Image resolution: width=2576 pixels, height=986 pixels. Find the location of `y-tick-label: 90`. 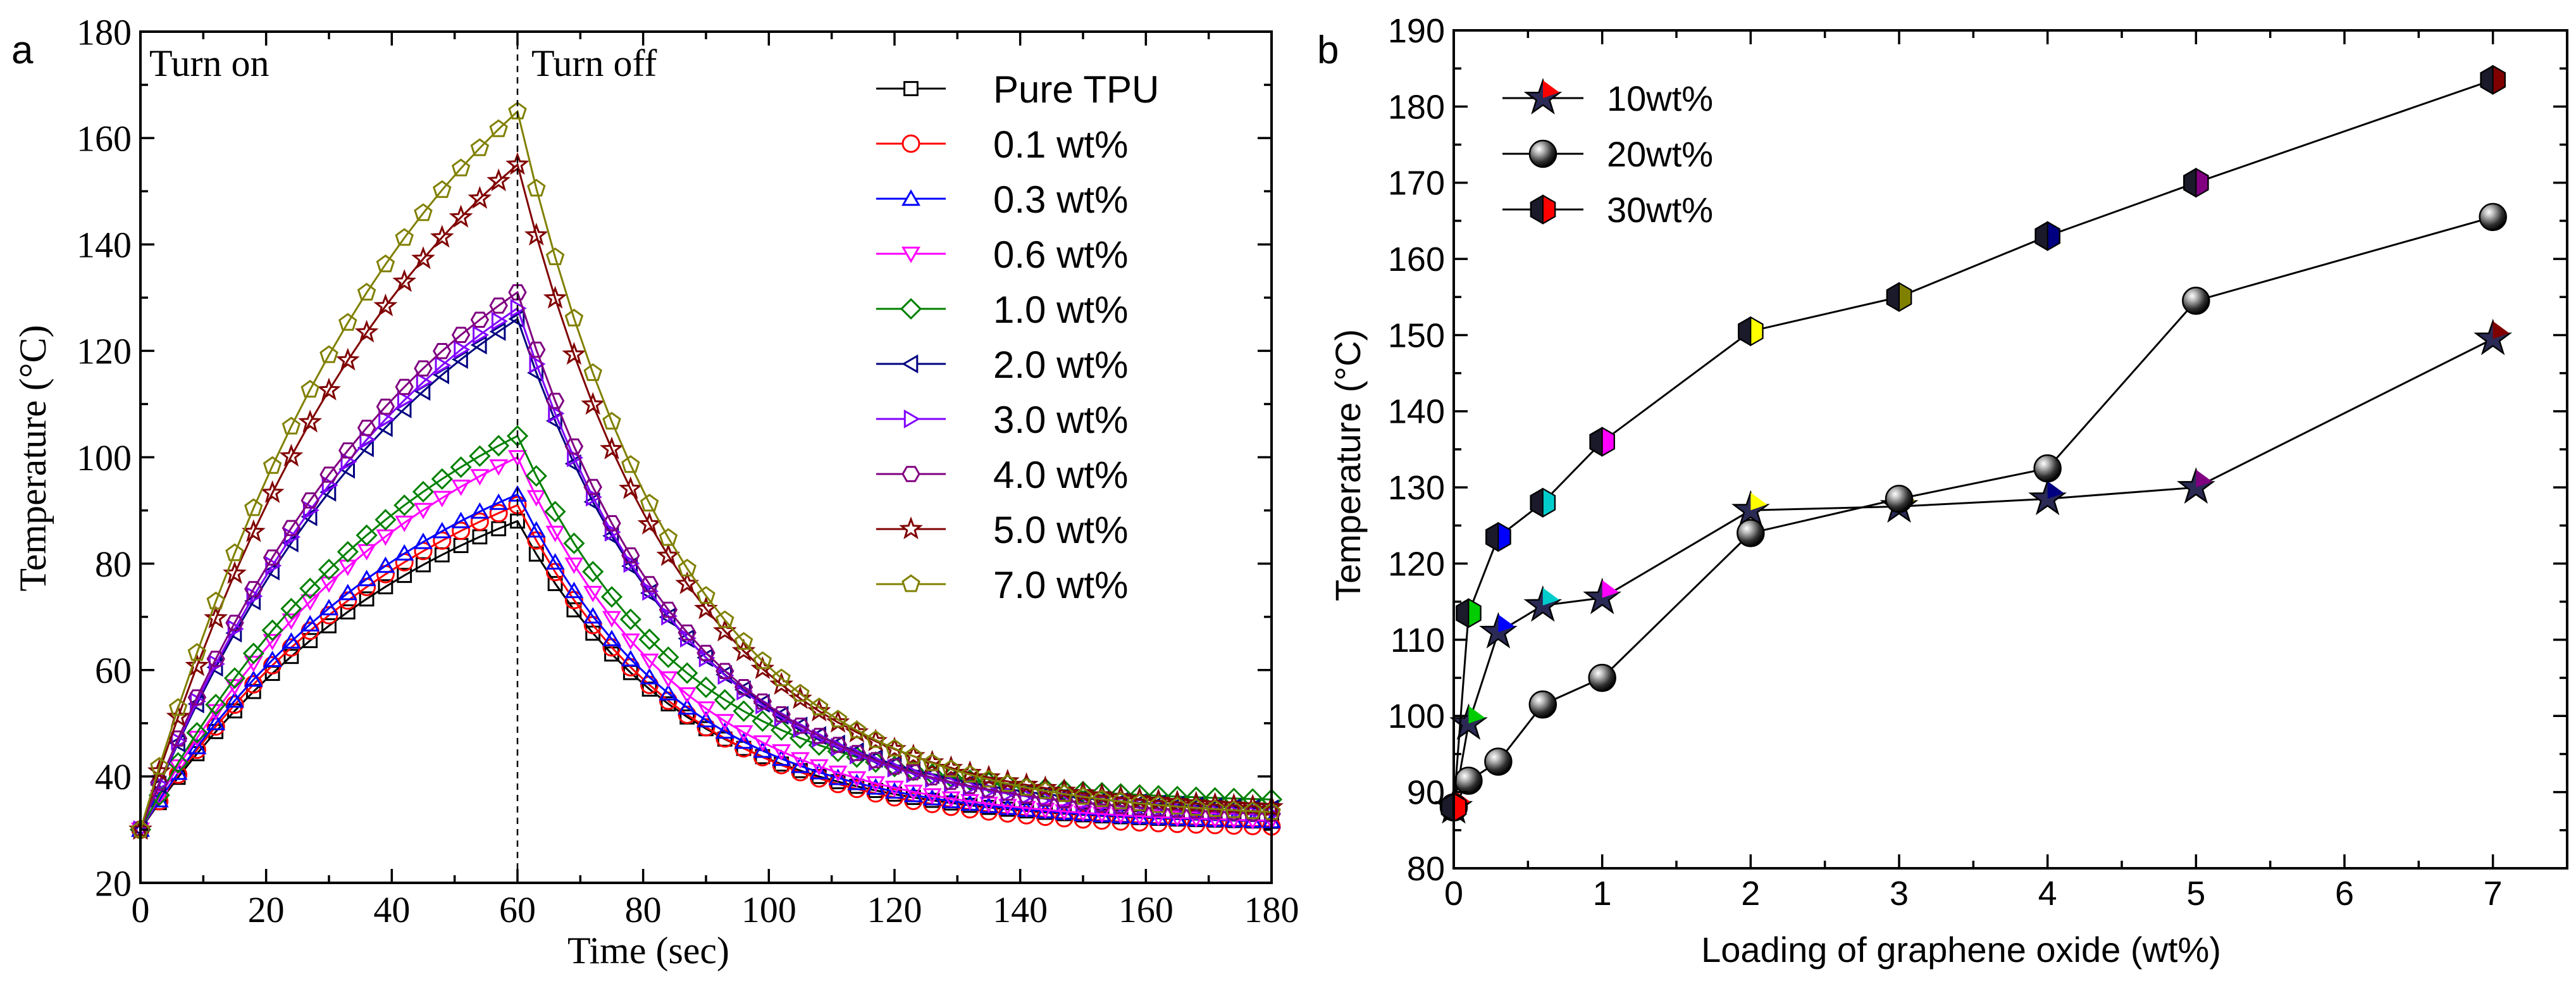

y-tick-label: 90 is located at coordinates (1426, 793).